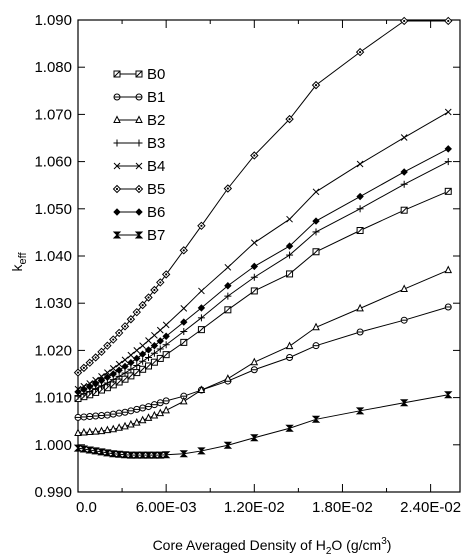  Describe the element at coordinates (156, 120) in the screenshot. I see `legend-label: B2` at that location.